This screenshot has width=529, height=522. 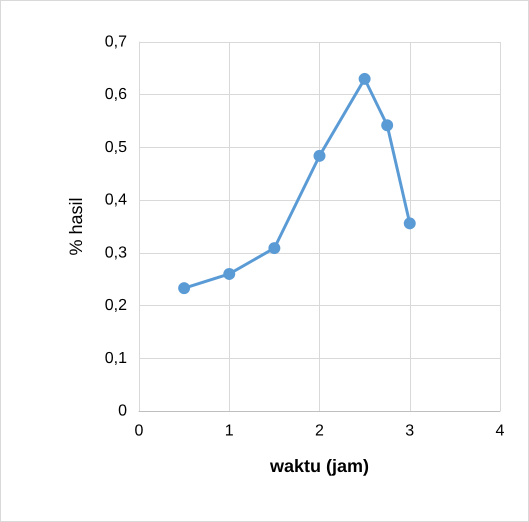 What do you see at coordinates (139, 431) in the screenshot?
I see `x-tick-label: 0` at bounding box center [139, 431].